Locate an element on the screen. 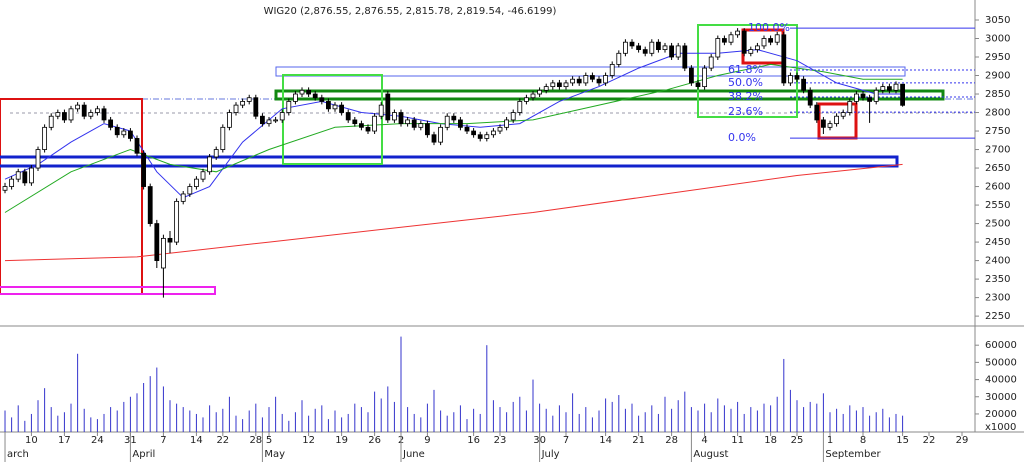 The height and width of the screenshot is (462, 1024). volume-unit: x1000 is located at coordinates (1000, 427).